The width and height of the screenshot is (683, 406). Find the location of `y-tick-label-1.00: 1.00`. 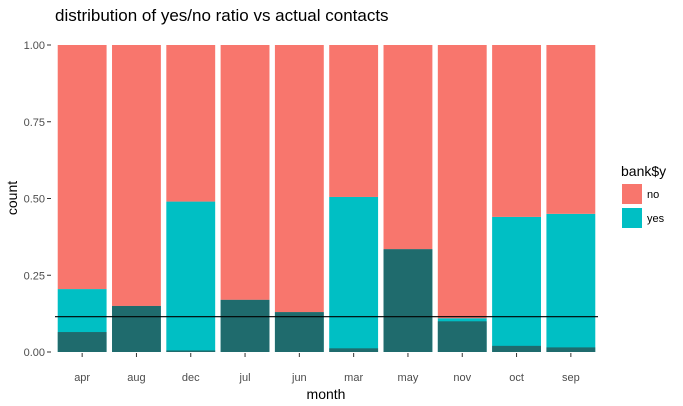

y-tick-label-1.00: 1.00 is located at coordinates (34, 46).